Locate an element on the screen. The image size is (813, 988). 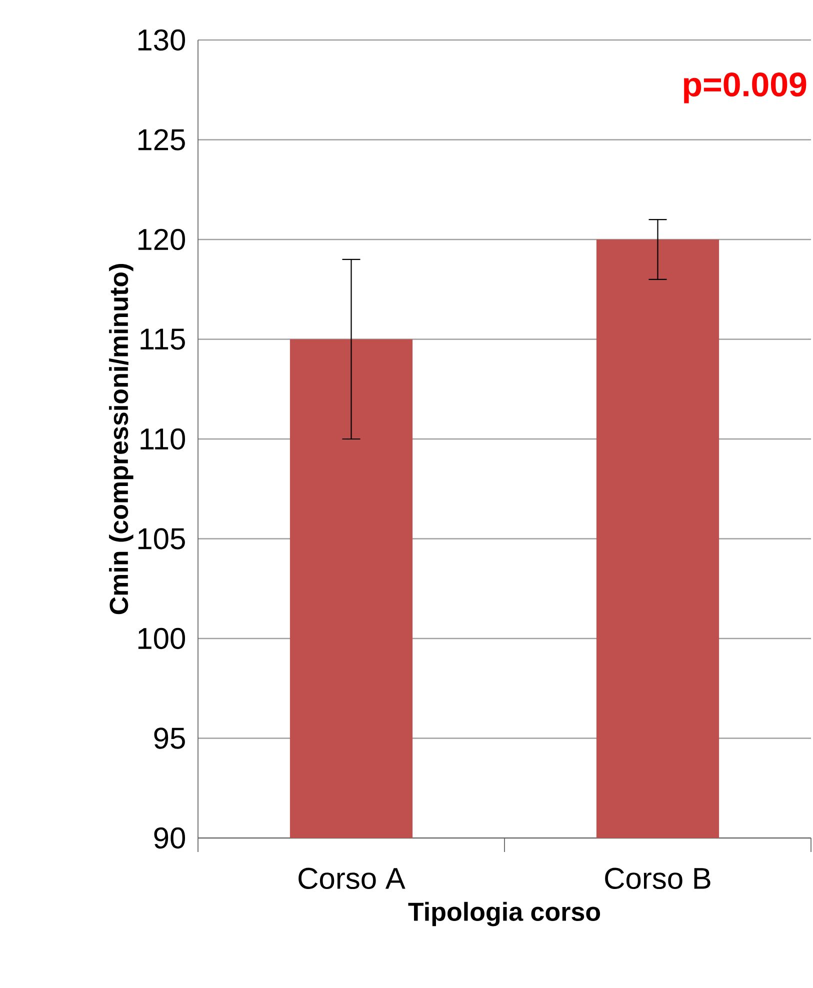
x-axis-title: Tipologia corso is located at coordinates (504, 914).